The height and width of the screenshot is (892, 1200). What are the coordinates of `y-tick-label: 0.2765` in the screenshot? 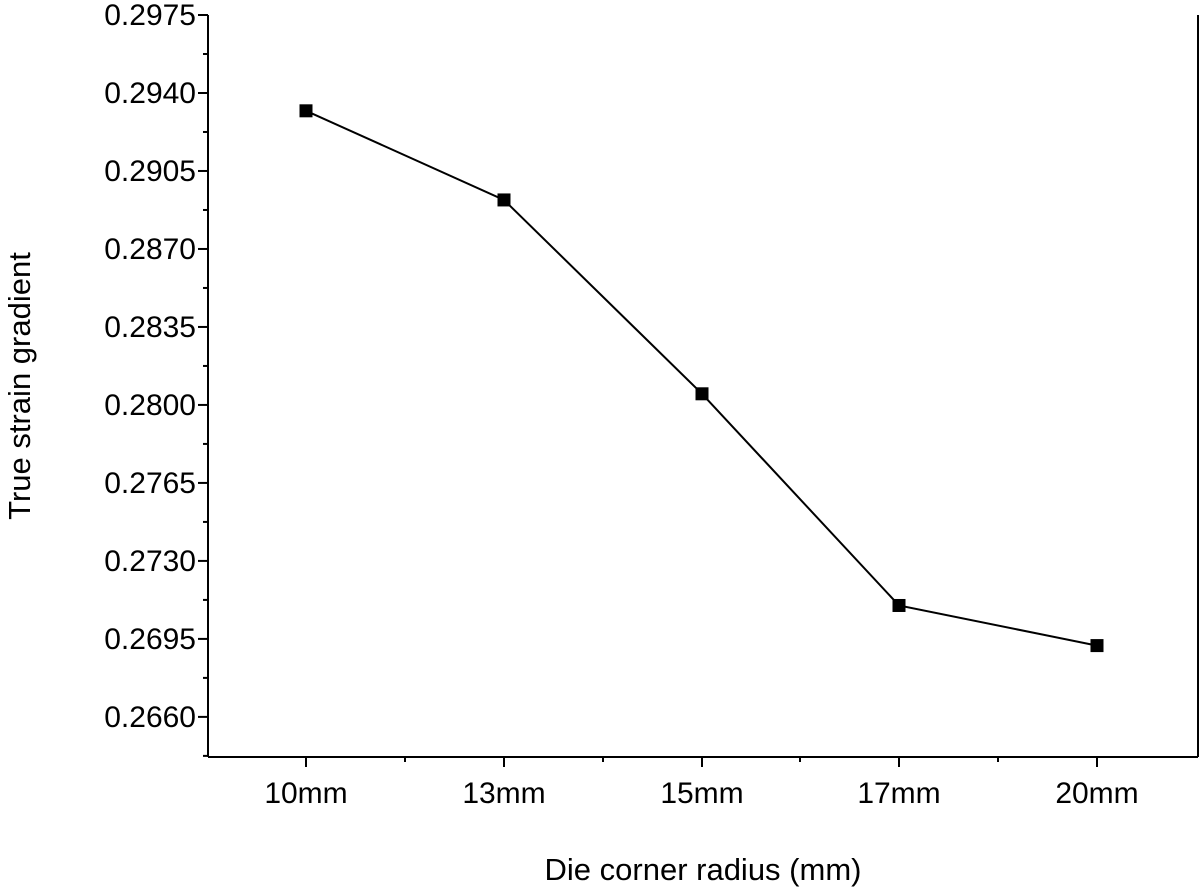 It's located at (150, 483).